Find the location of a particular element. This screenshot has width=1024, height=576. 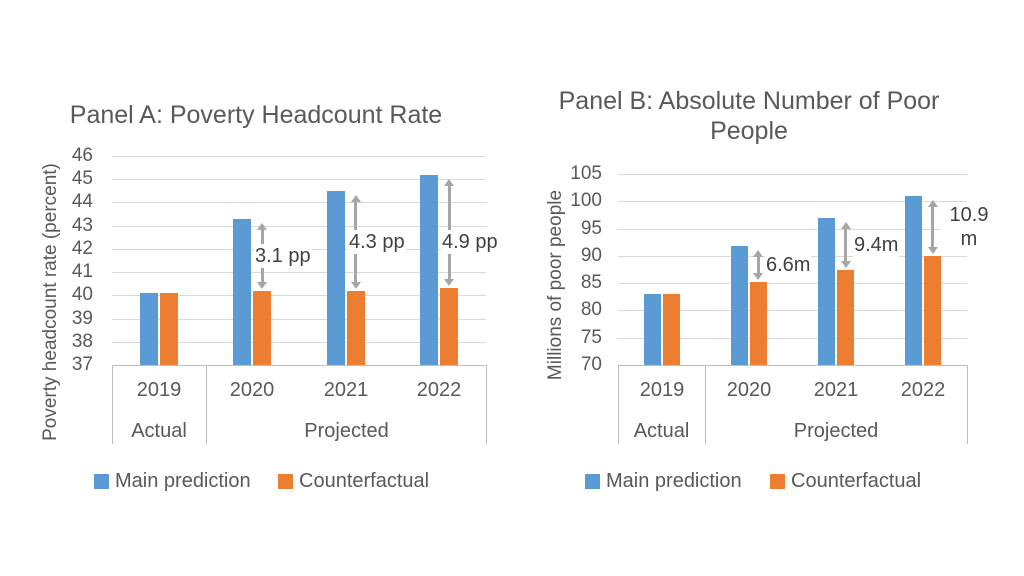

y-tick-label: 80 is located at coordinates (591, 309).